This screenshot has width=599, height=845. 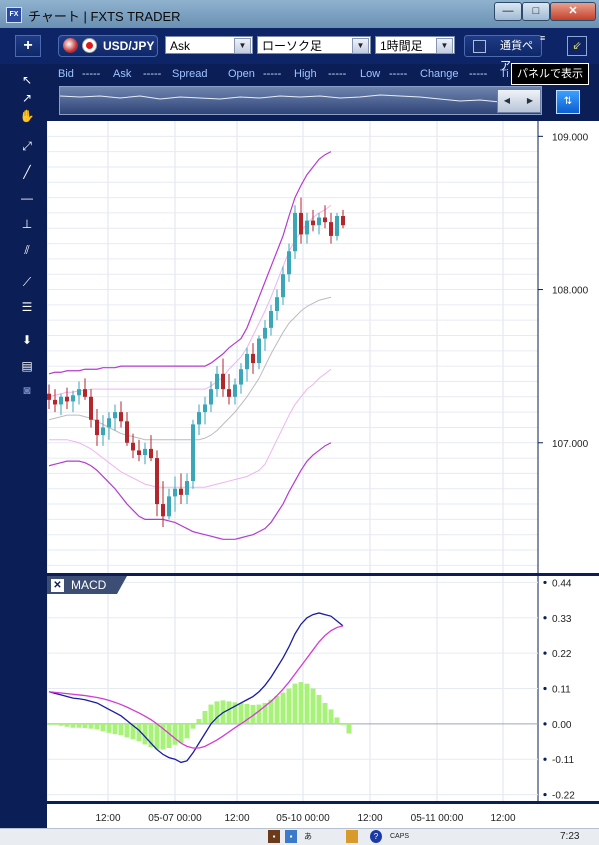 I want to click on tray-app-icon, so click(x=352, y=836).